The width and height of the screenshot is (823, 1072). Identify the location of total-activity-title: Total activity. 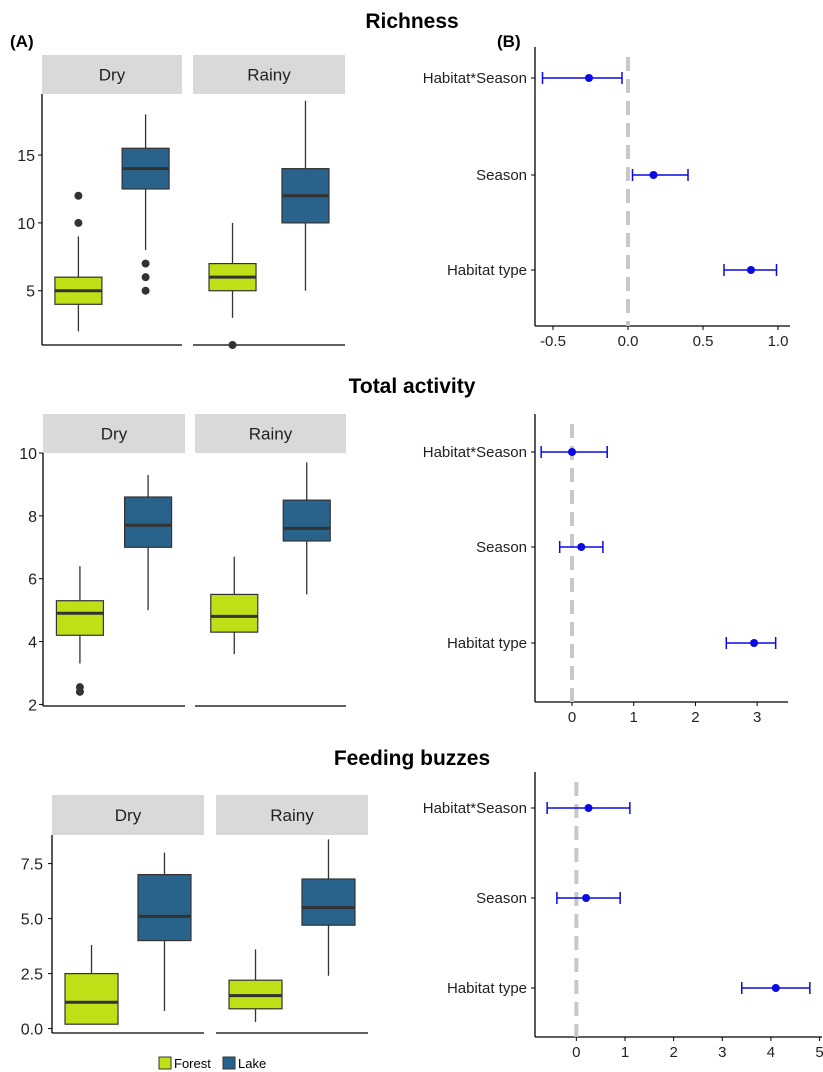
(412, 386).